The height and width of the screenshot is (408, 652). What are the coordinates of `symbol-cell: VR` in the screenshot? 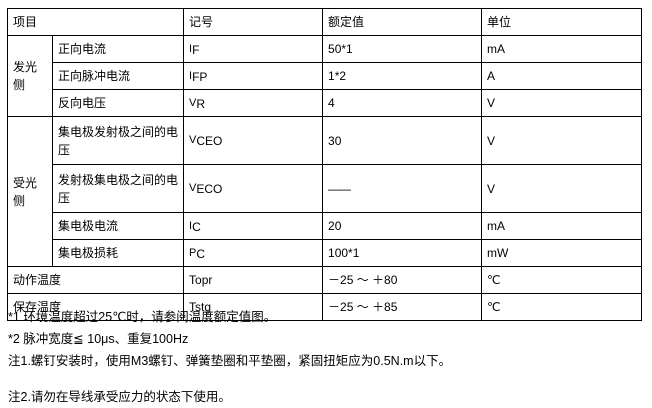 It's located at (253, 103).